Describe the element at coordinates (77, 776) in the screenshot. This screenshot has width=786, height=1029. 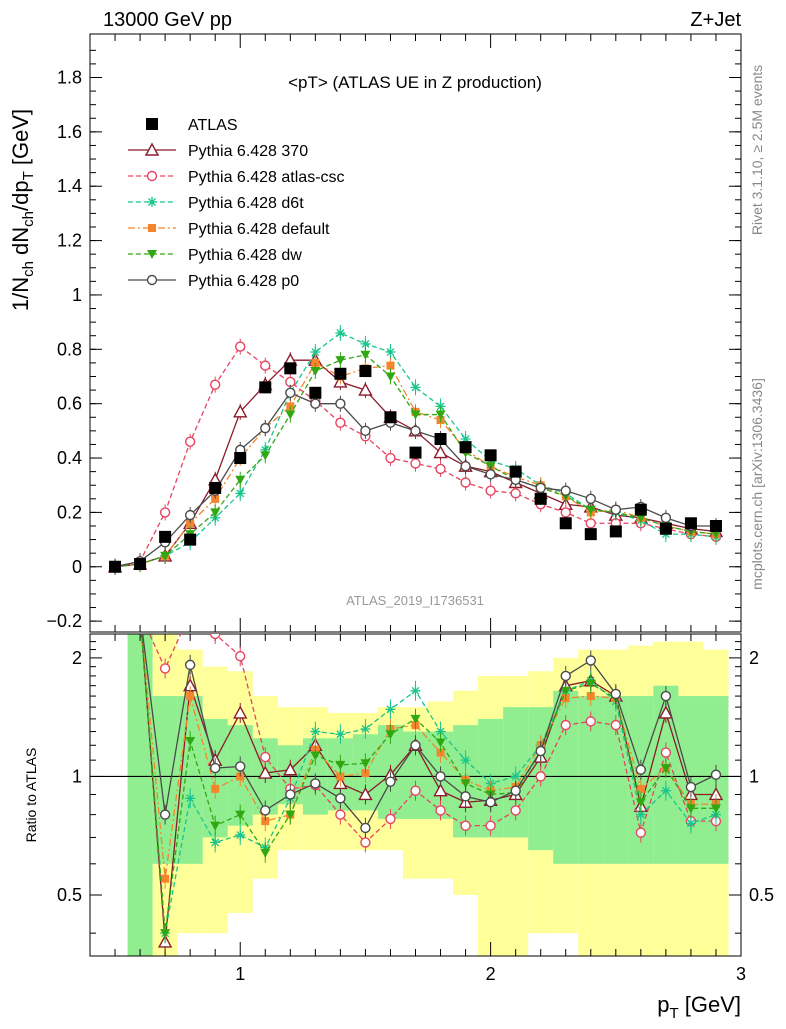
I see `ratio-ytick-label: 1` at that location.